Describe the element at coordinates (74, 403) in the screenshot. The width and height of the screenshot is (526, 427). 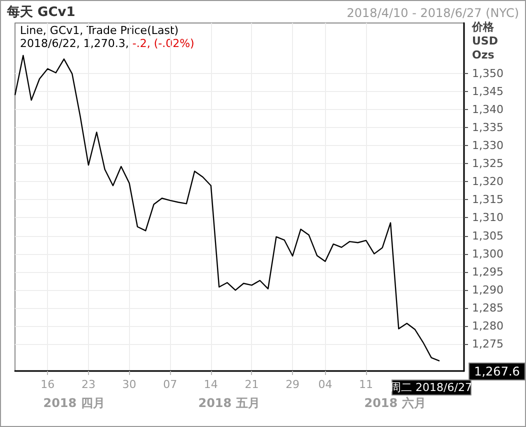
I see `text: 2018 四月` at that location.